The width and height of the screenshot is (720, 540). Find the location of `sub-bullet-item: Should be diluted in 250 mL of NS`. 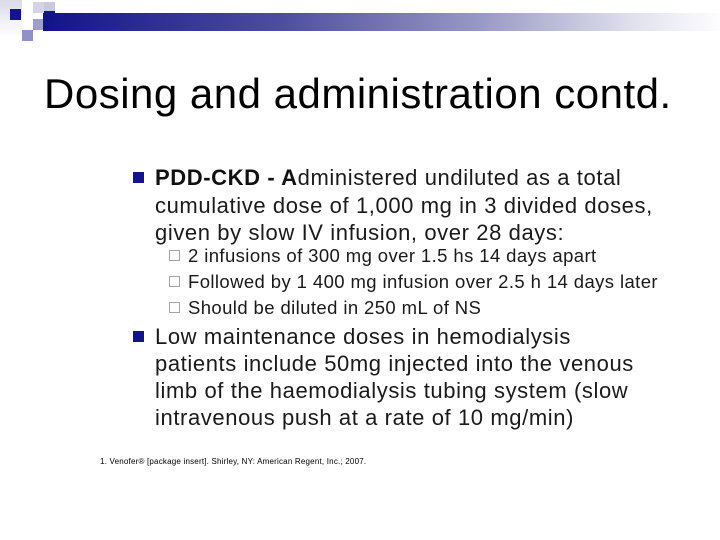

sub-bullet-item: Should be diluted in 250 mL of NS is located at coordinates (413, 308).